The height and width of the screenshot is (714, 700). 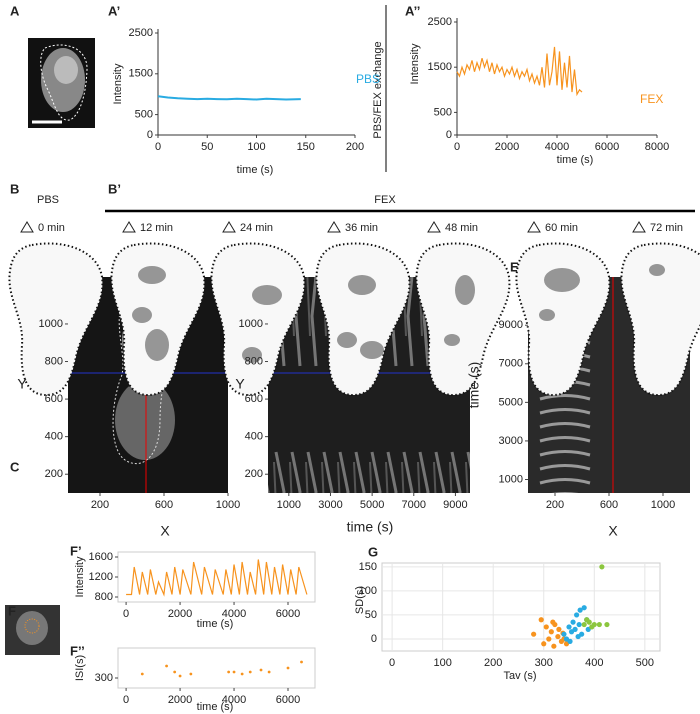 I want to click on time-label: 24 min, so click(x=256, y=228).